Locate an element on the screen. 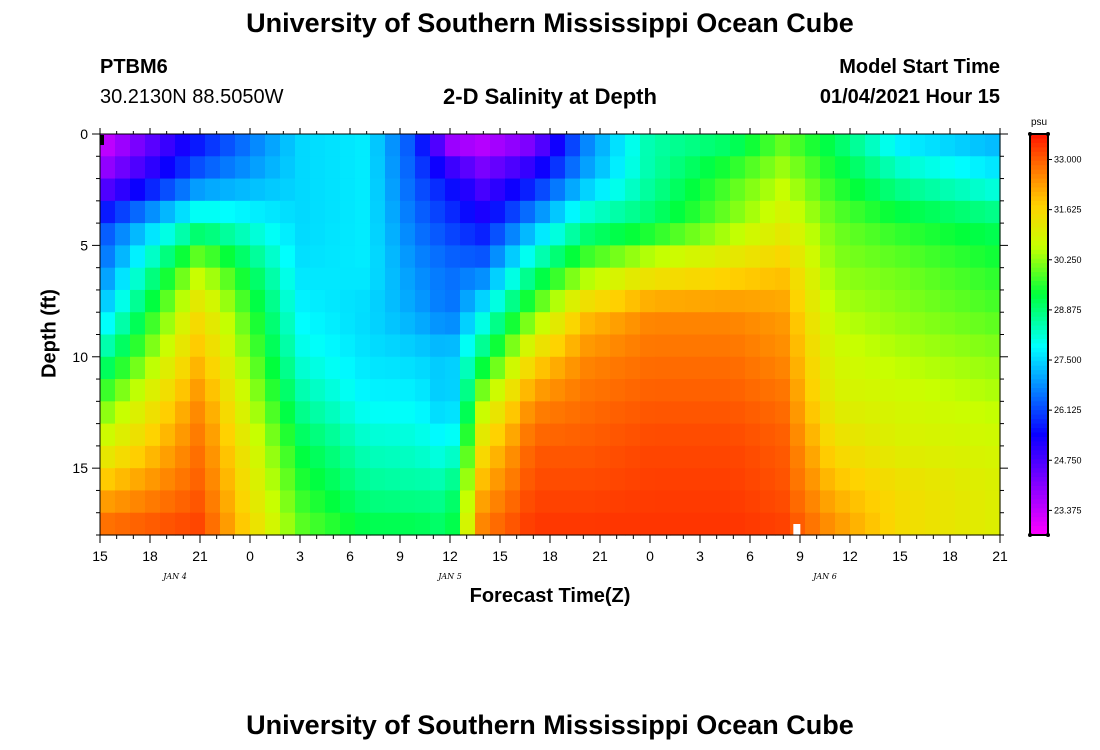 The height and width of the screenshot is (750, 1100). colorbar-tick-label: 23.375 is located at coordinates (1068, 510).